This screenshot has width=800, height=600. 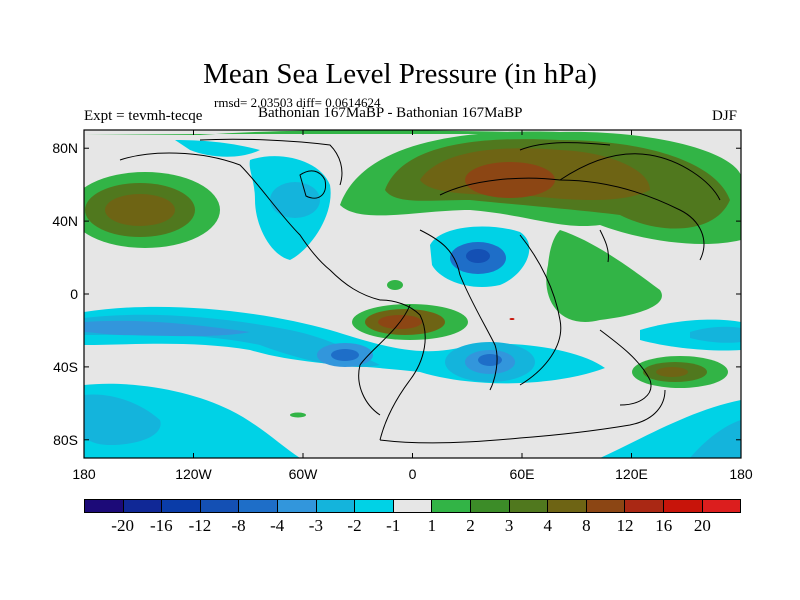 What do you see at coordinates (565, 146) in the screenshot?
I see `arctic-eurasia` at bounding box center [565, 146].